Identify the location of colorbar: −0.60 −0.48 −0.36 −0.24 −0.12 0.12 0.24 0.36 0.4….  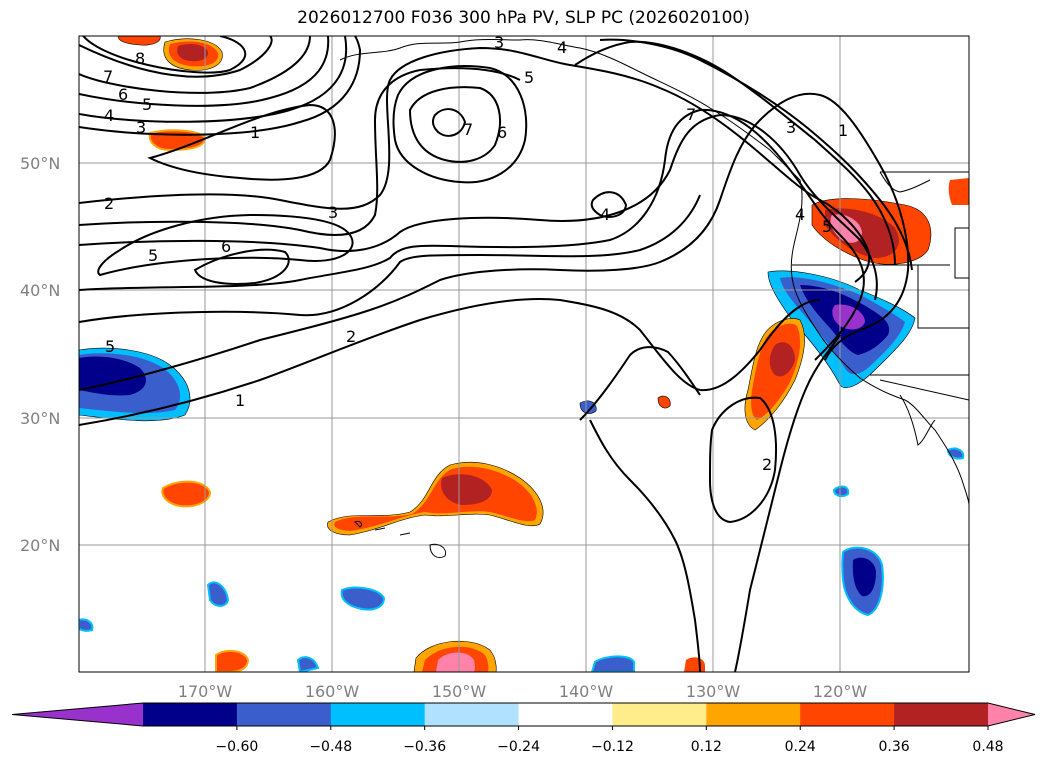
(523, 728).